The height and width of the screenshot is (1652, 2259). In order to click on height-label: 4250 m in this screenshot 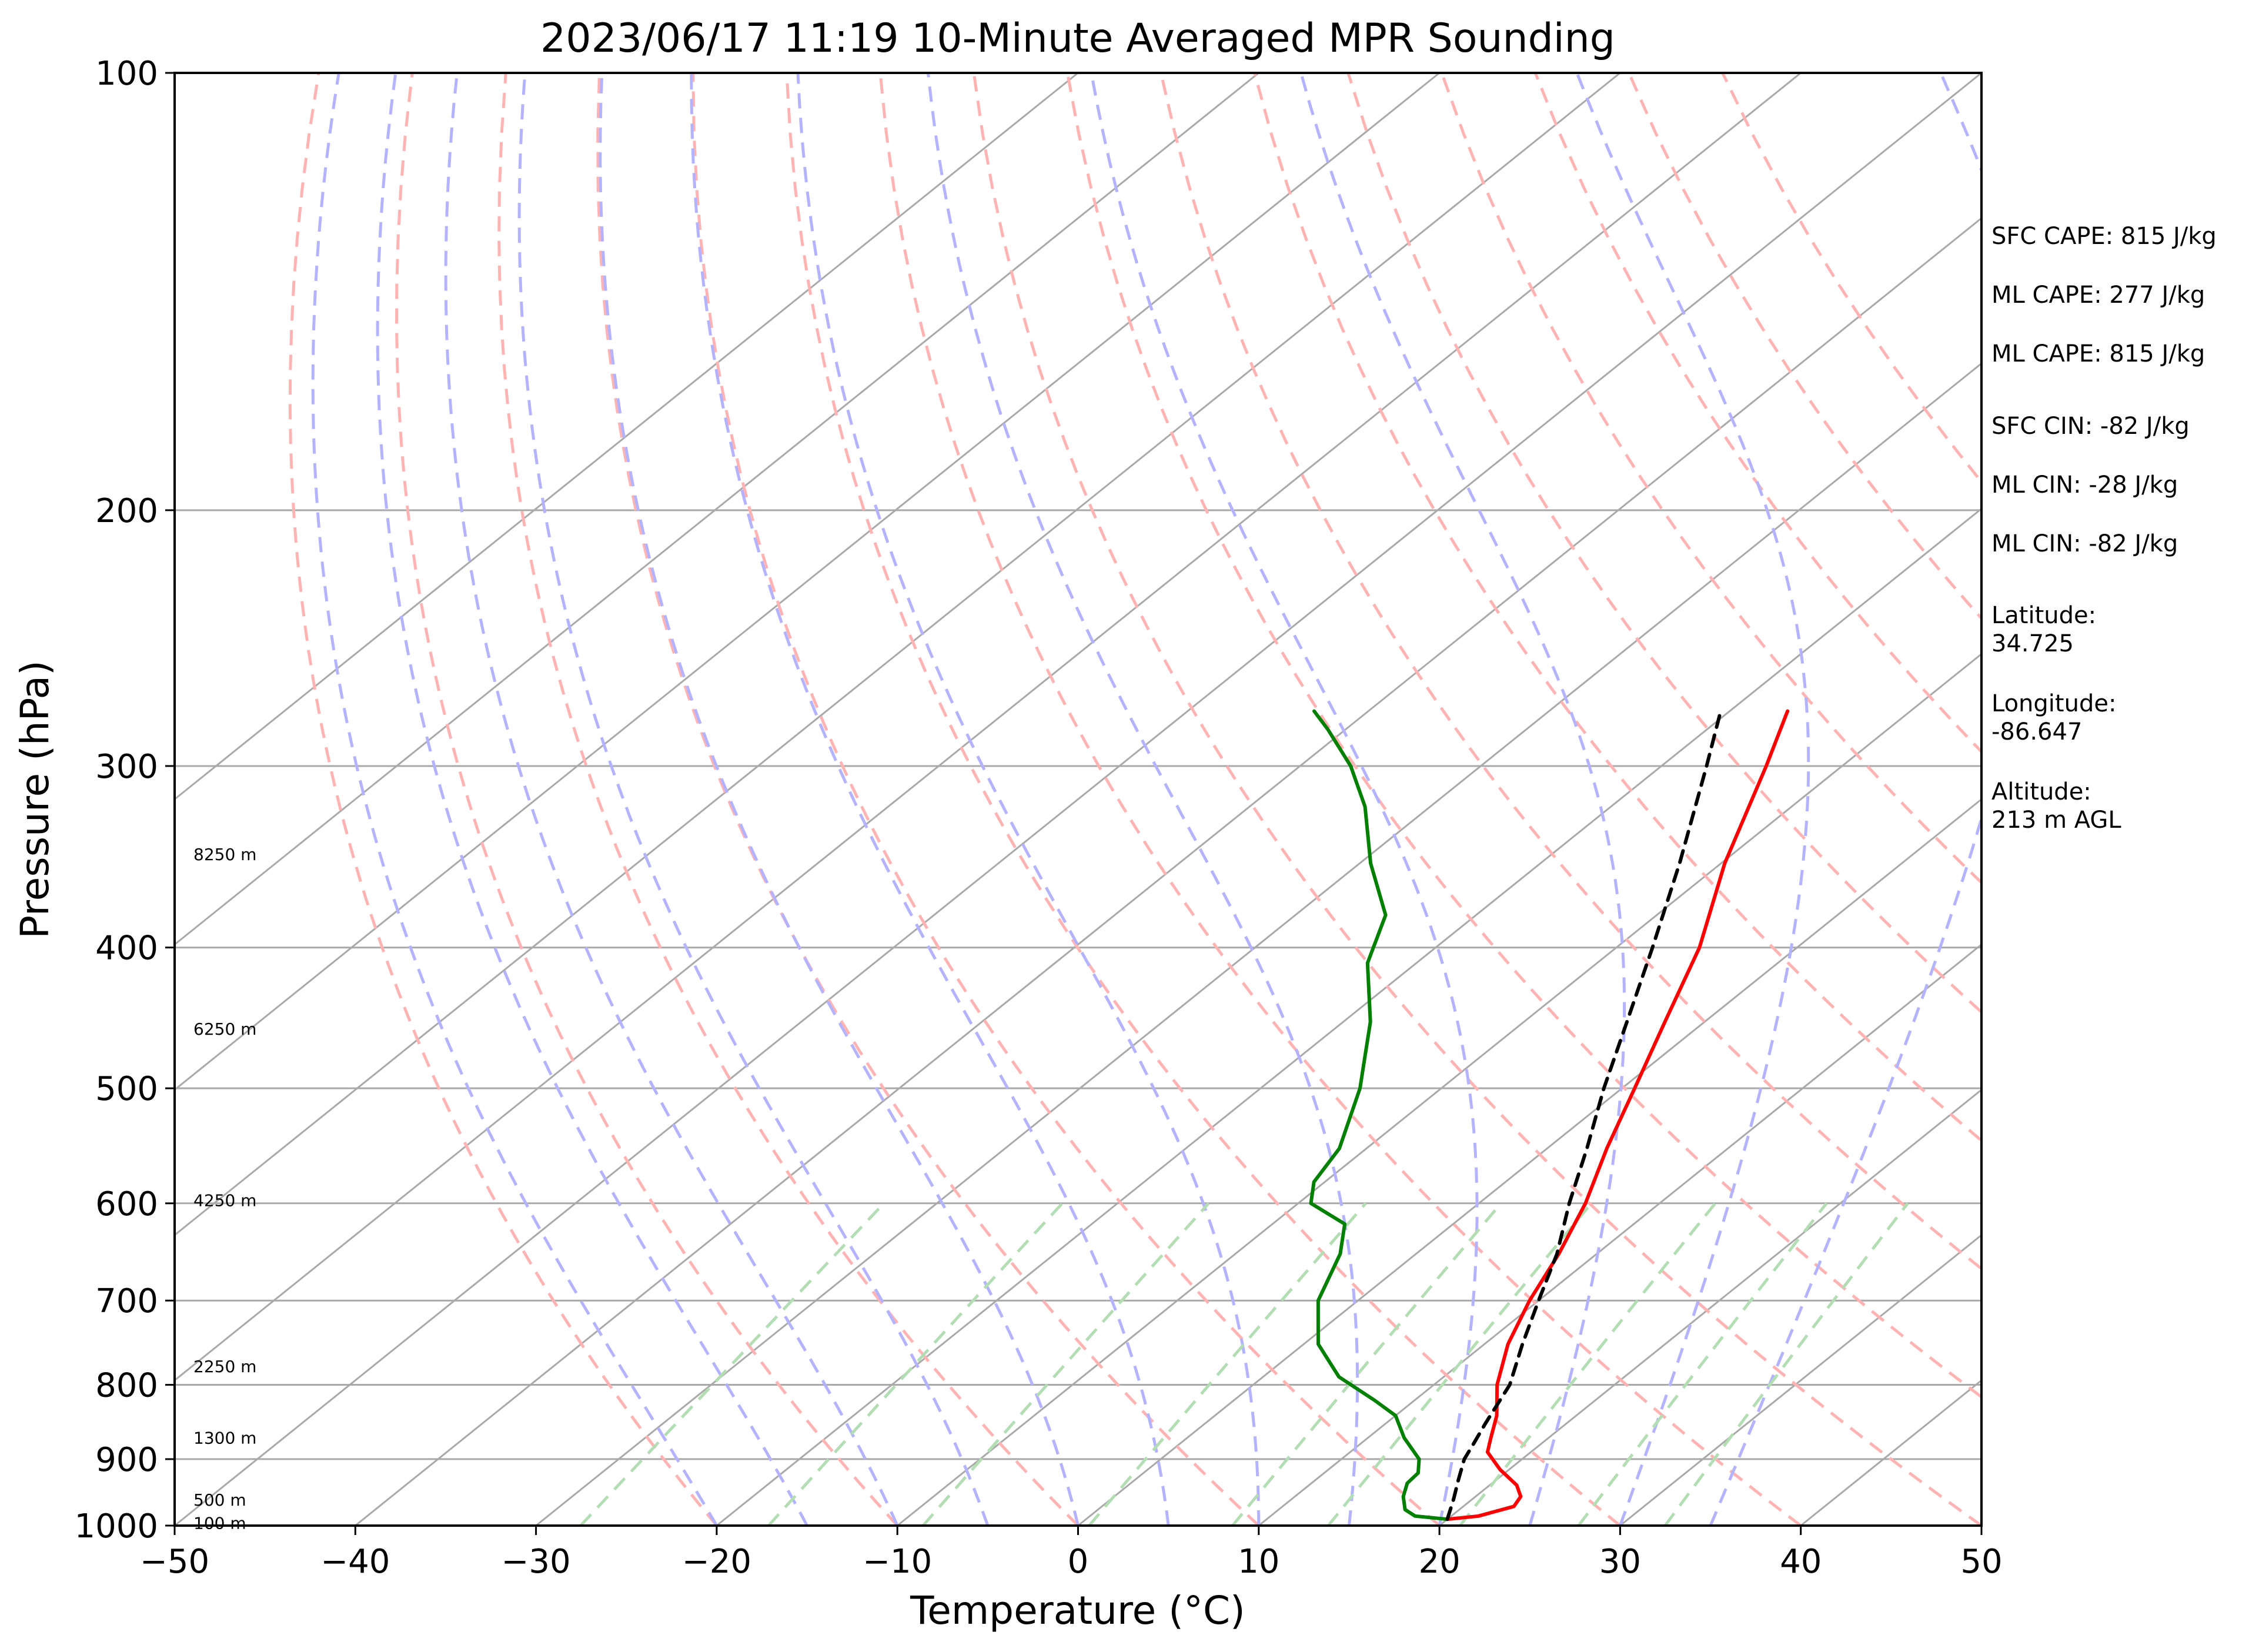, I will do `click(224, 1200)`.